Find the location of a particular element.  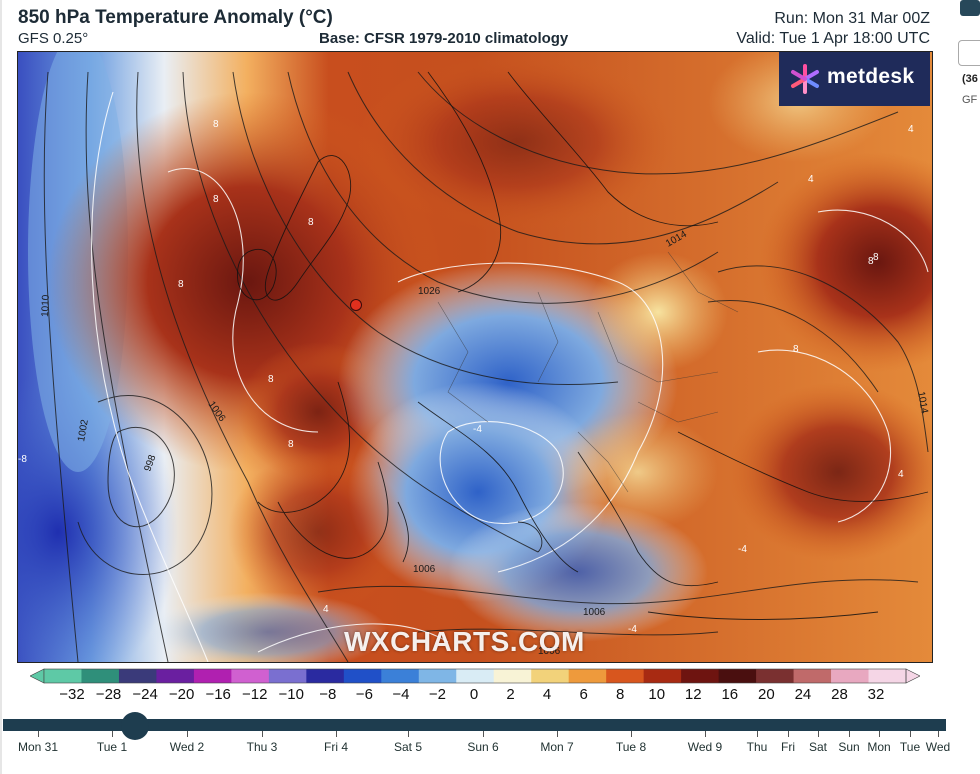

timeline-day-label: Sat 5 is located at coordinates (408, 747).